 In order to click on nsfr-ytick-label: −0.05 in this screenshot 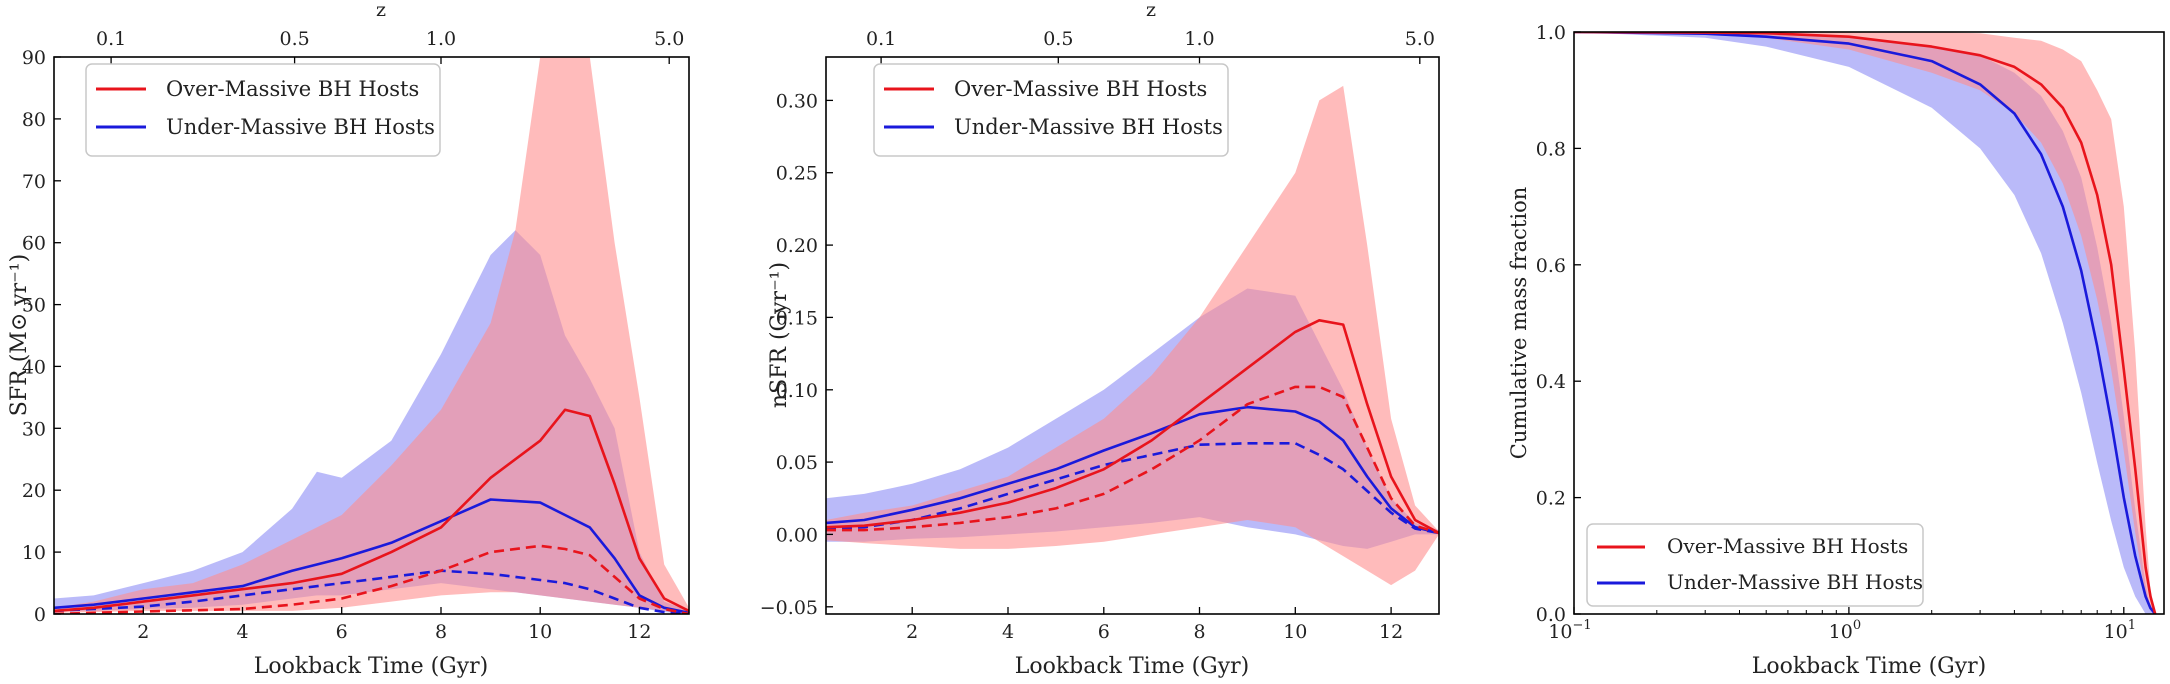, I will do `click(789, 608)`.